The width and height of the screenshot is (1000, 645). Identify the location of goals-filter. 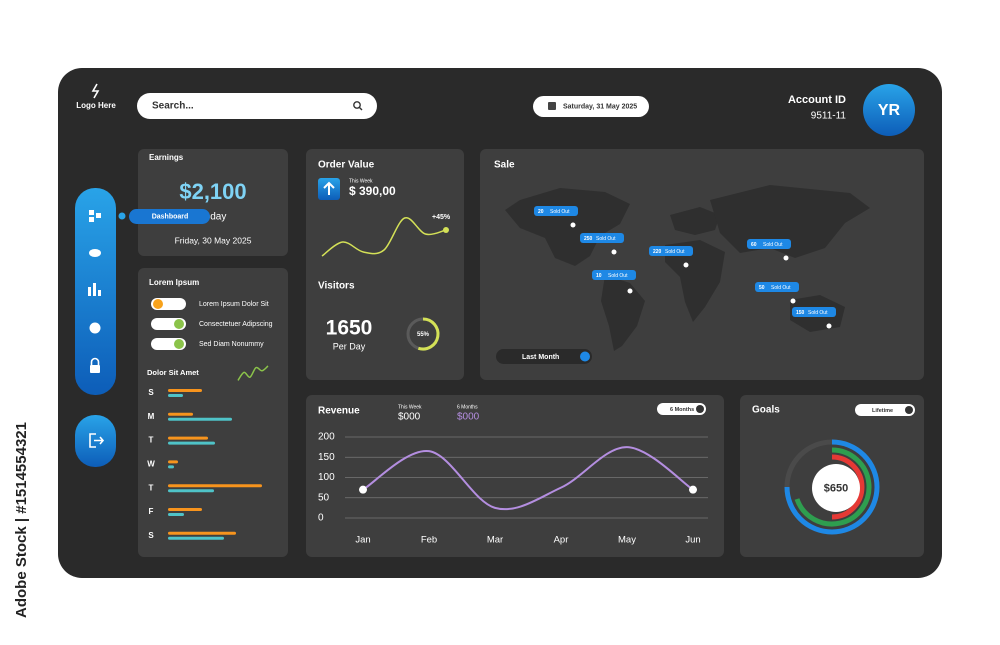
(885, 410).